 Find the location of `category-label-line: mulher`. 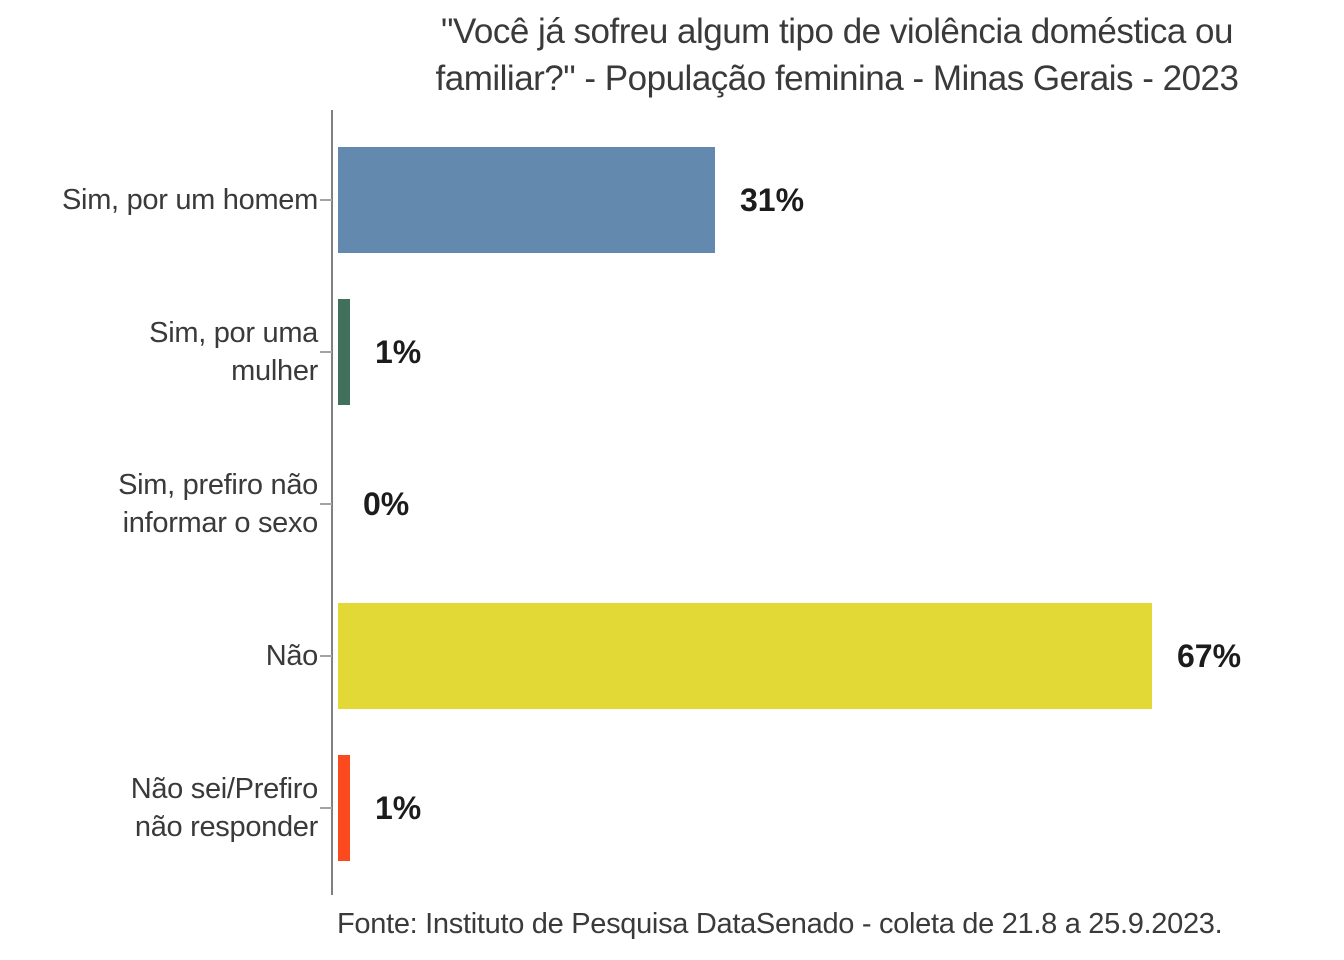

category-label-line: mulher is located at coordinates (274, 371).